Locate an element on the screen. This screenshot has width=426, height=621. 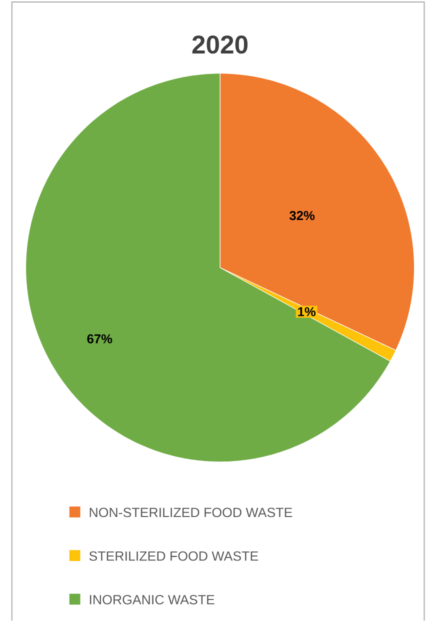
legend-label: NON-STERILIZED FOOD WASTE is located at coordinates (191, 513).